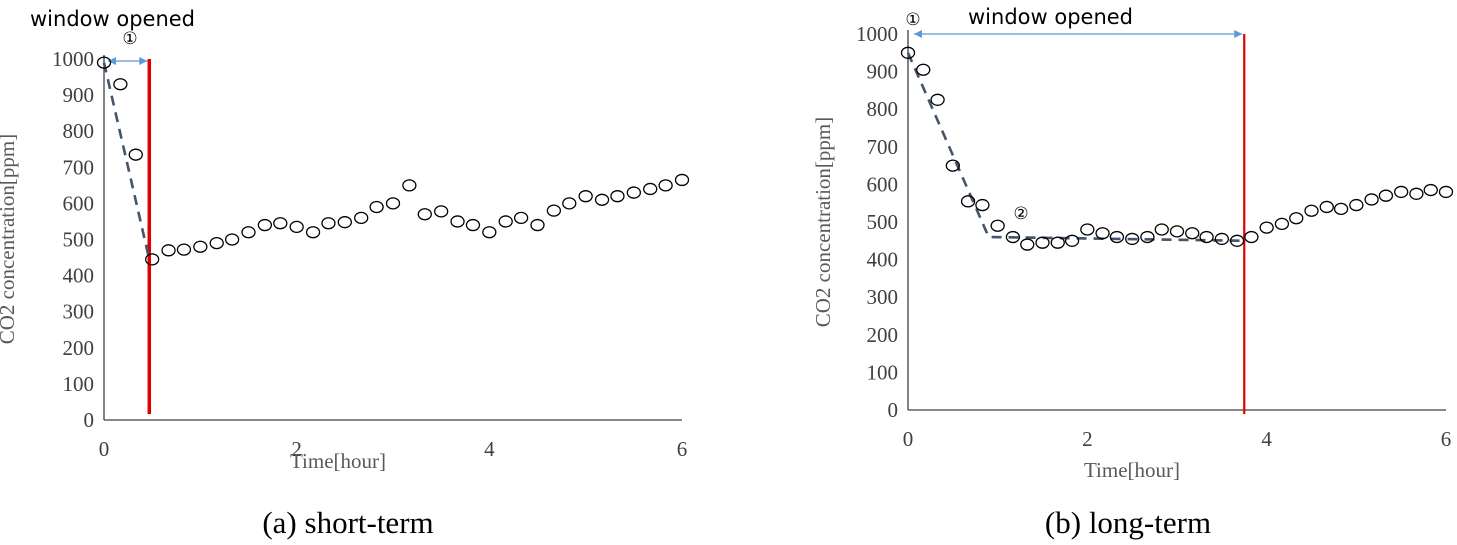 The height and width of the screenshot is (545, 1457). Describe the element at coordinates (79, 384) in the screenshot. I see `y-tick-label: 100` at that location.